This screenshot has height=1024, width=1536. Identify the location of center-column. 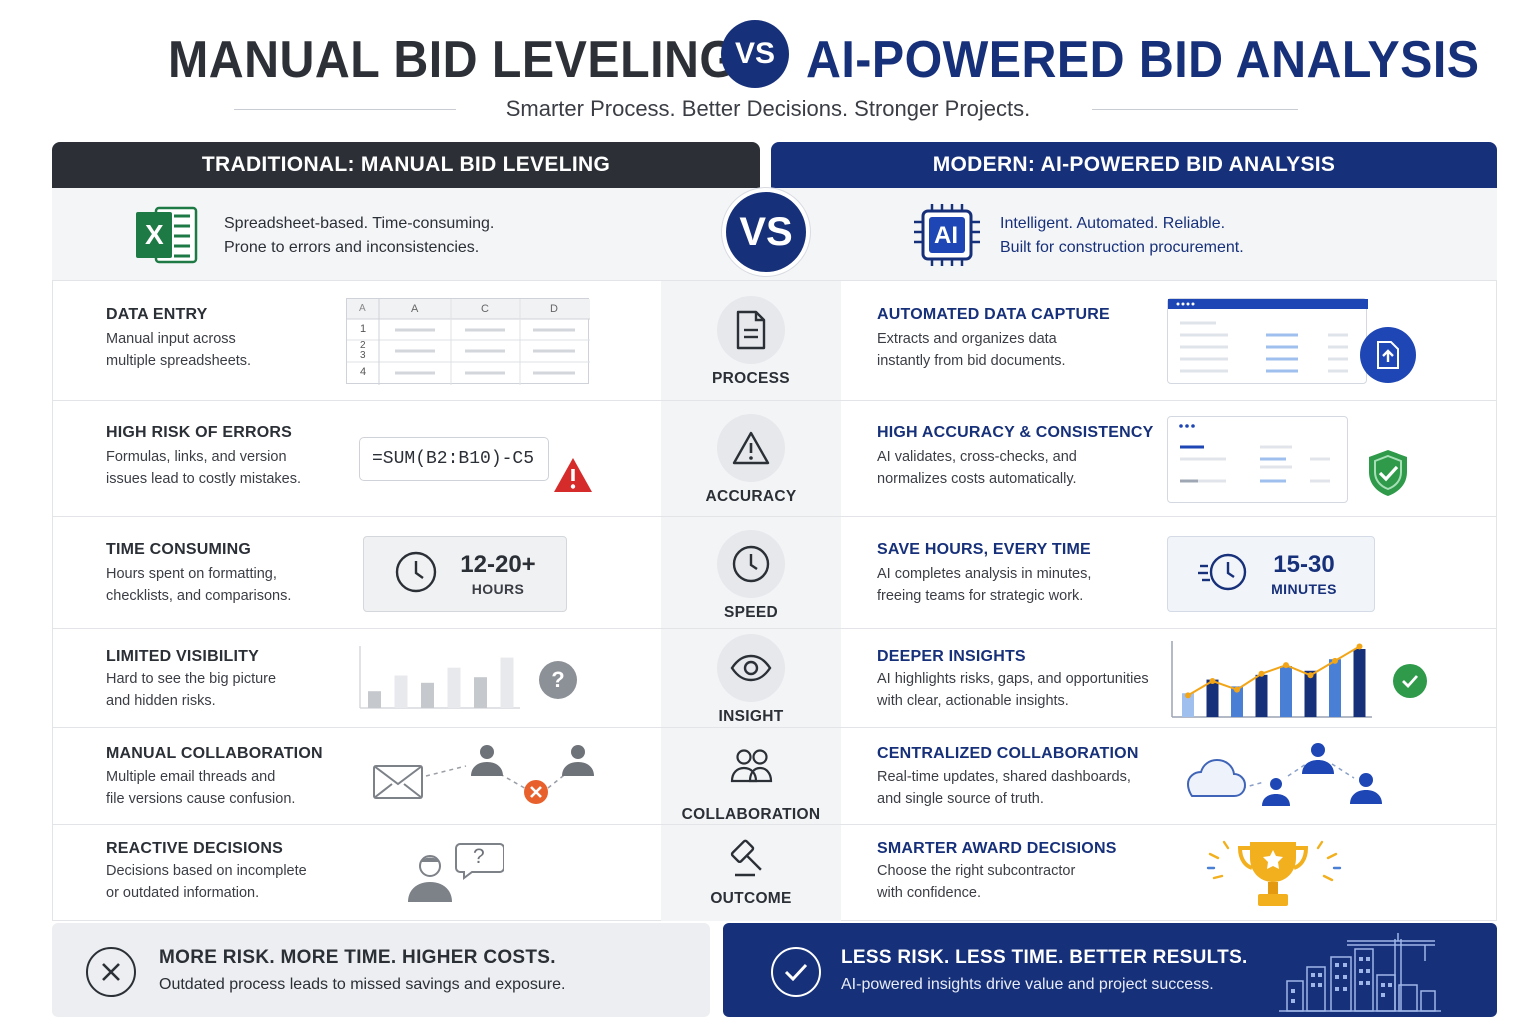
(751, 601).